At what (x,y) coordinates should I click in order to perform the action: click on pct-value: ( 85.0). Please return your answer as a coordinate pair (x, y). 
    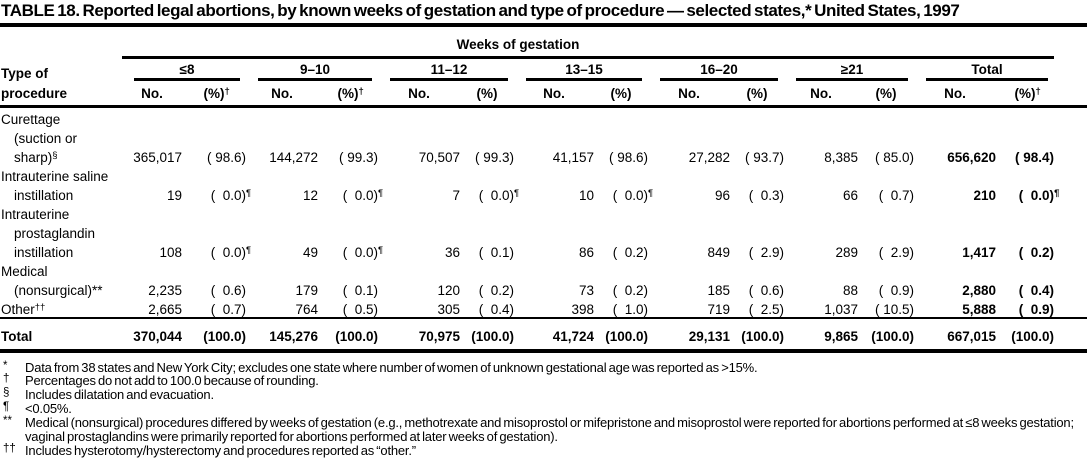
    Looking at the image, I should click on (894, 157).